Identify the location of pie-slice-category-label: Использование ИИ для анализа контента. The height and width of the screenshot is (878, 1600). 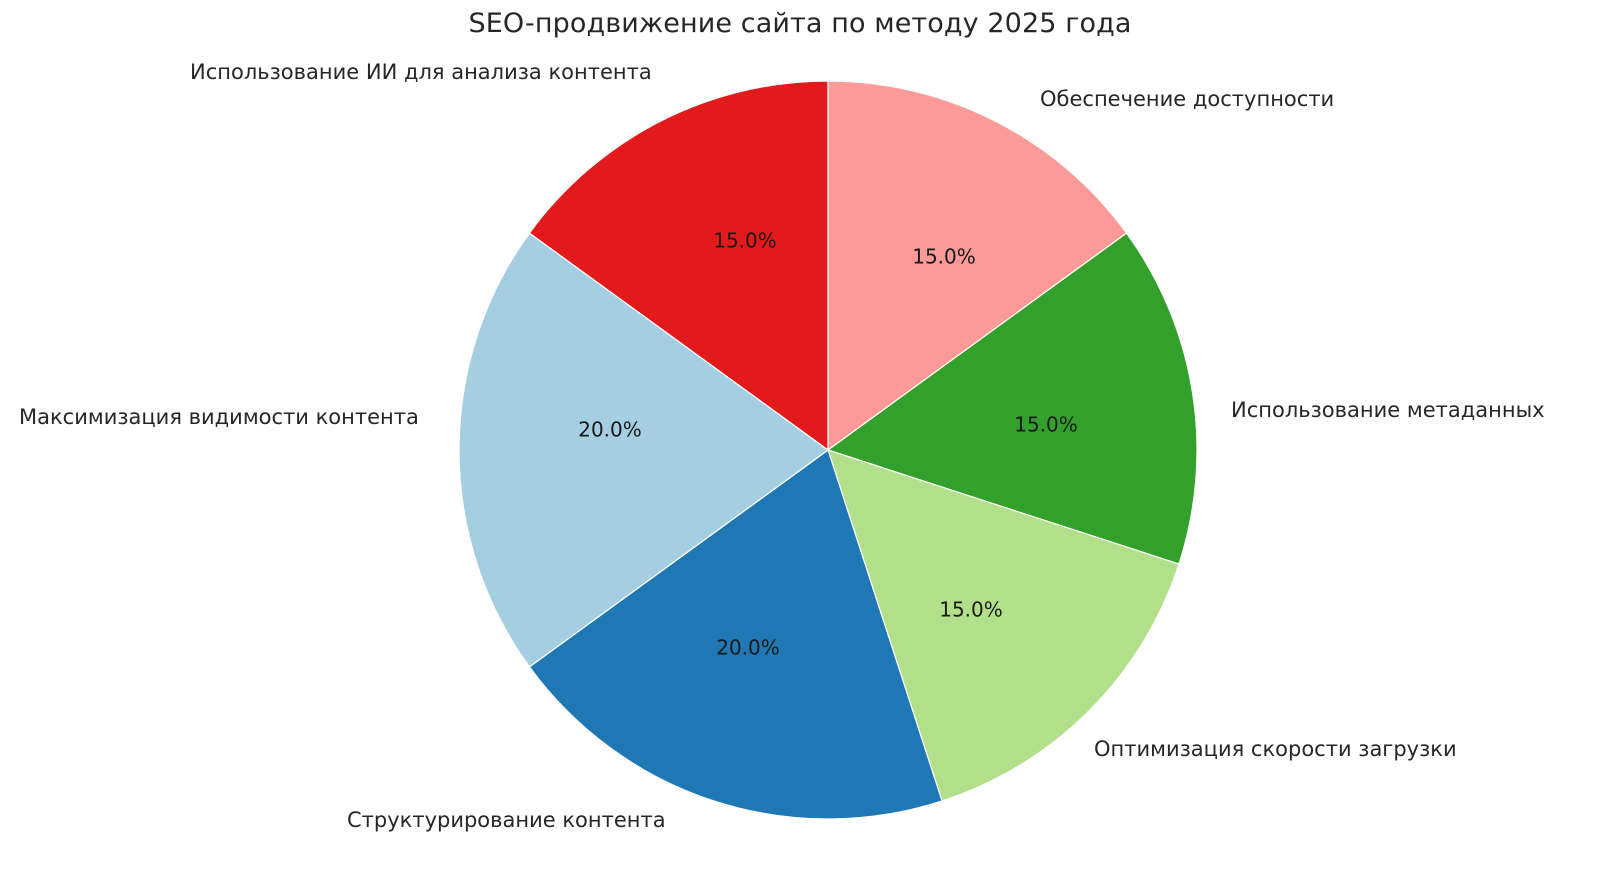
(421, 72).